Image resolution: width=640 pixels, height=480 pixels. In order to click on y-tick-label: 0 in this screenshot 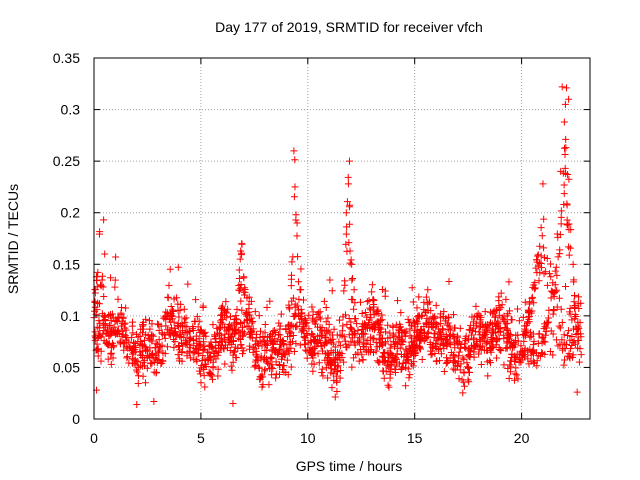, I will do `click(76, 419)`.